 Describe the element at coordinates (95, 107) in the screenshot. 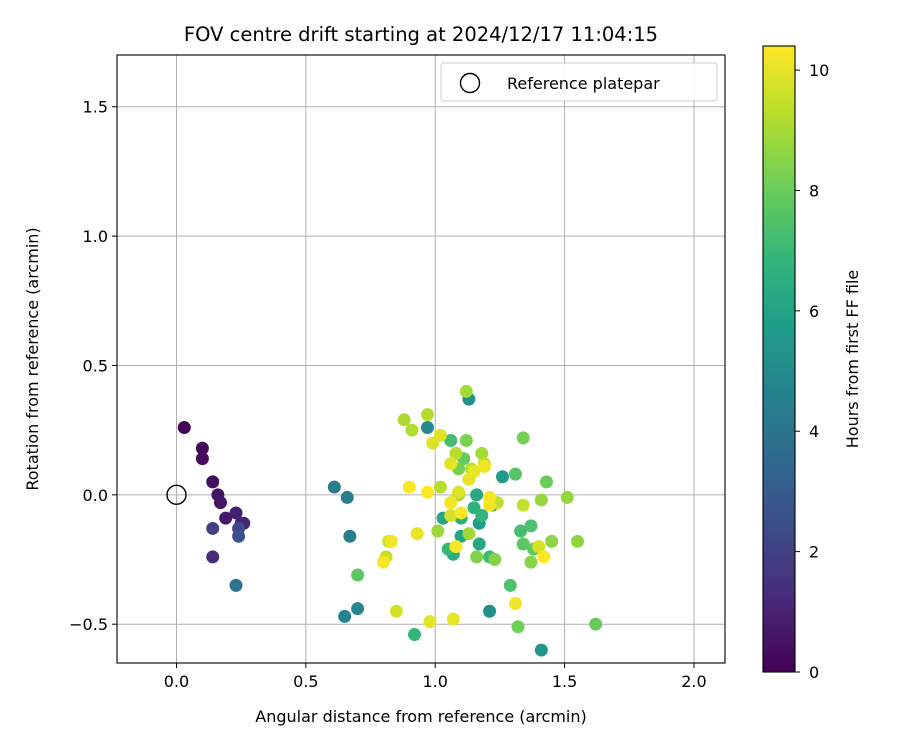

I see `y-tick-label: 1.5` at that location.